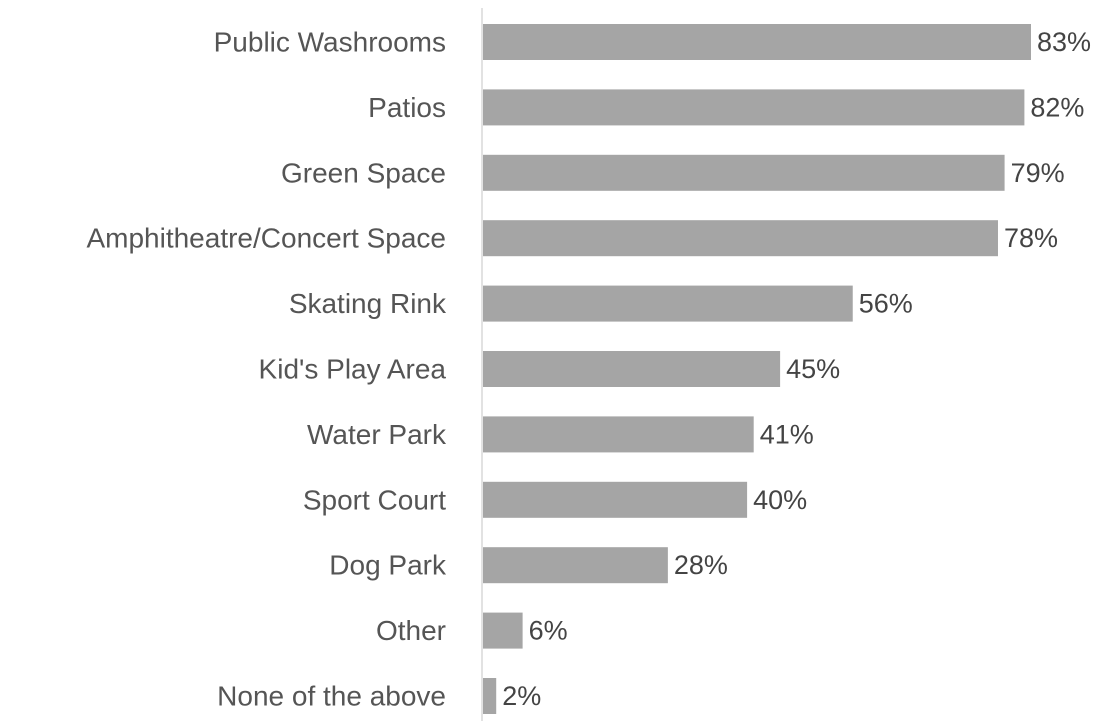 This screenshot has width=1103, height=721. What do you see at coordinates (363, 172) in the screenshot?
I see `category-label: Green Space` at bounding box center [363, 172].